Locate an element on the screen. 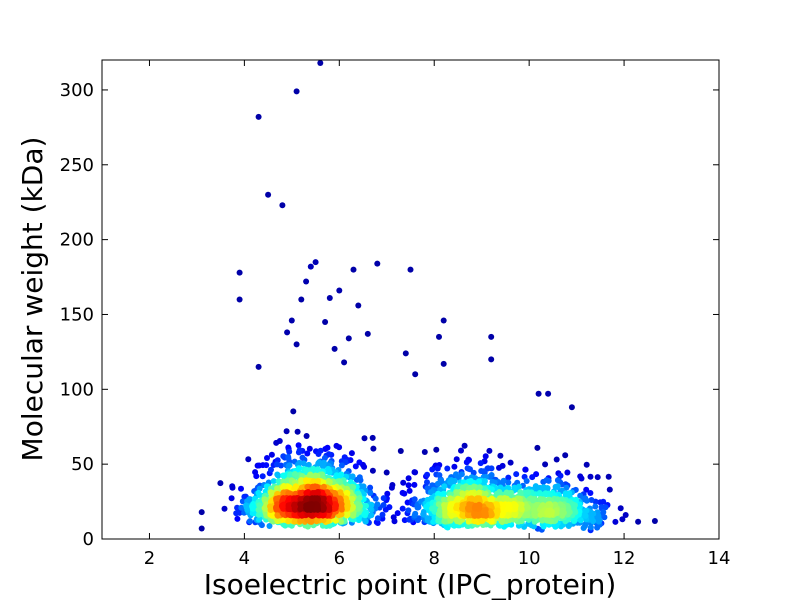 The width and height of the screenshot is (800, 600). y-tick-label: 100 is located at coordinates (77, 389).